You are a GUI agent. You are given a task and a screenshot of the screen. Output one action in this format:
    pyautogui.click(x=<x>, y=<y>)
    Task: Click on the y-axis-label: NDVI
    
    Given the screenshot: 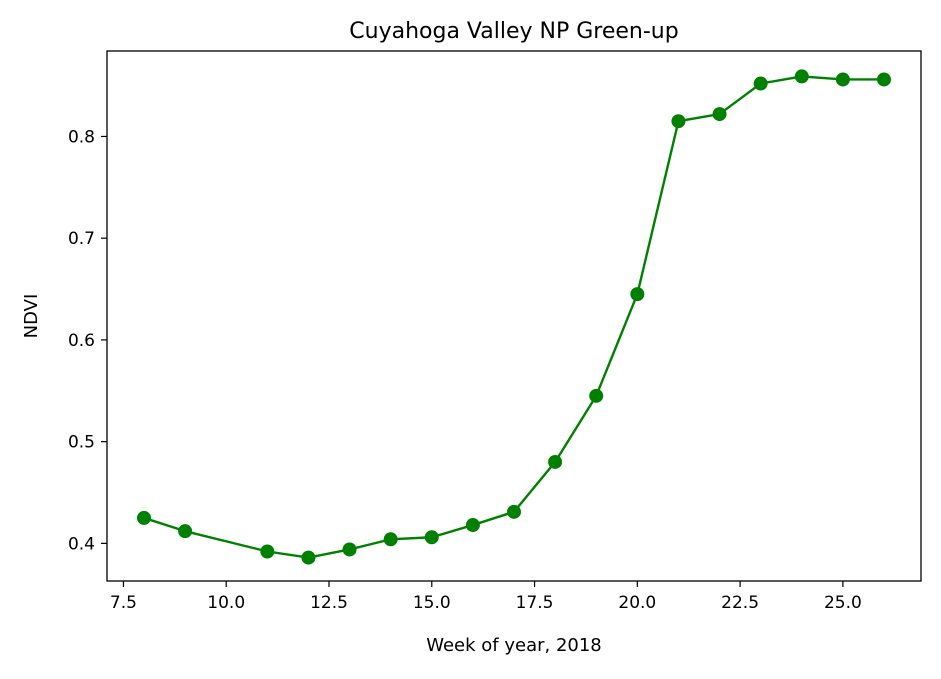 What is the action you would take?
    pyautogui.click(x=31, y=316)
    